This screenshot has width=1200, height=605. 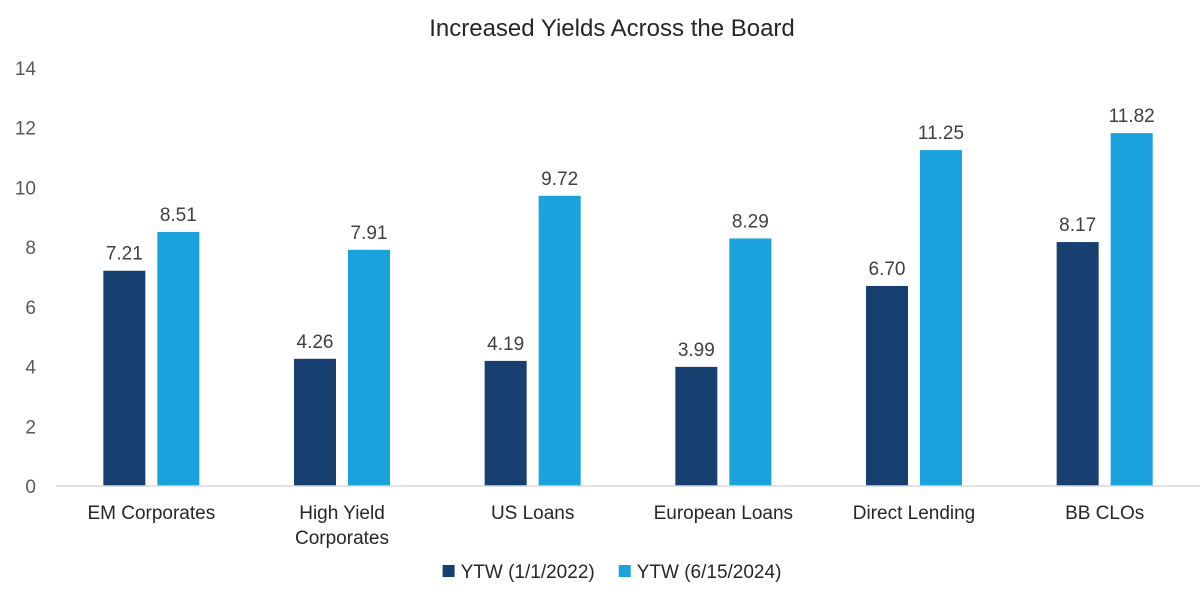 I want to click on data-label: 3.99, so click(x=696, y=350).